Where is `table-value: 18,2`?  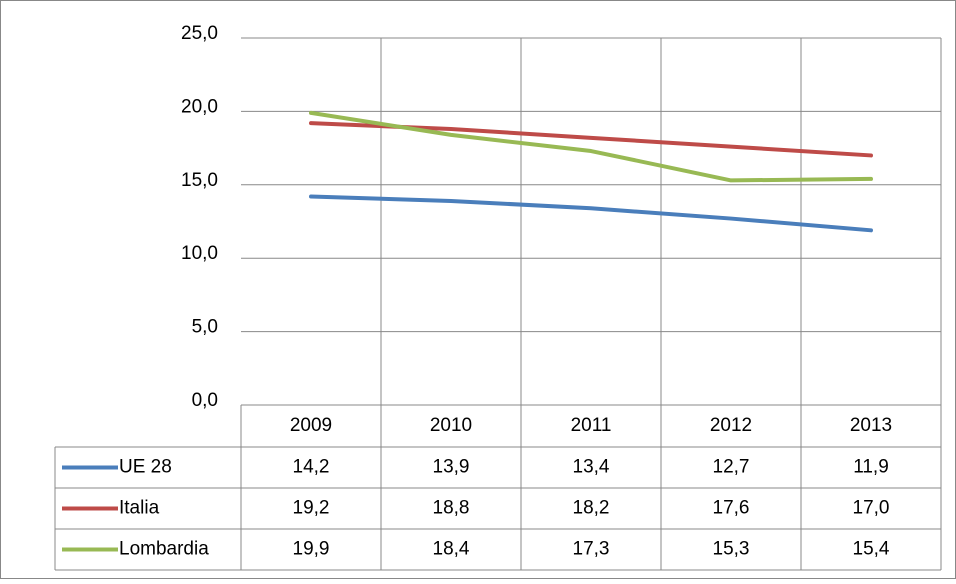
table-value: 18,2 is located at coordinates (591, 508).